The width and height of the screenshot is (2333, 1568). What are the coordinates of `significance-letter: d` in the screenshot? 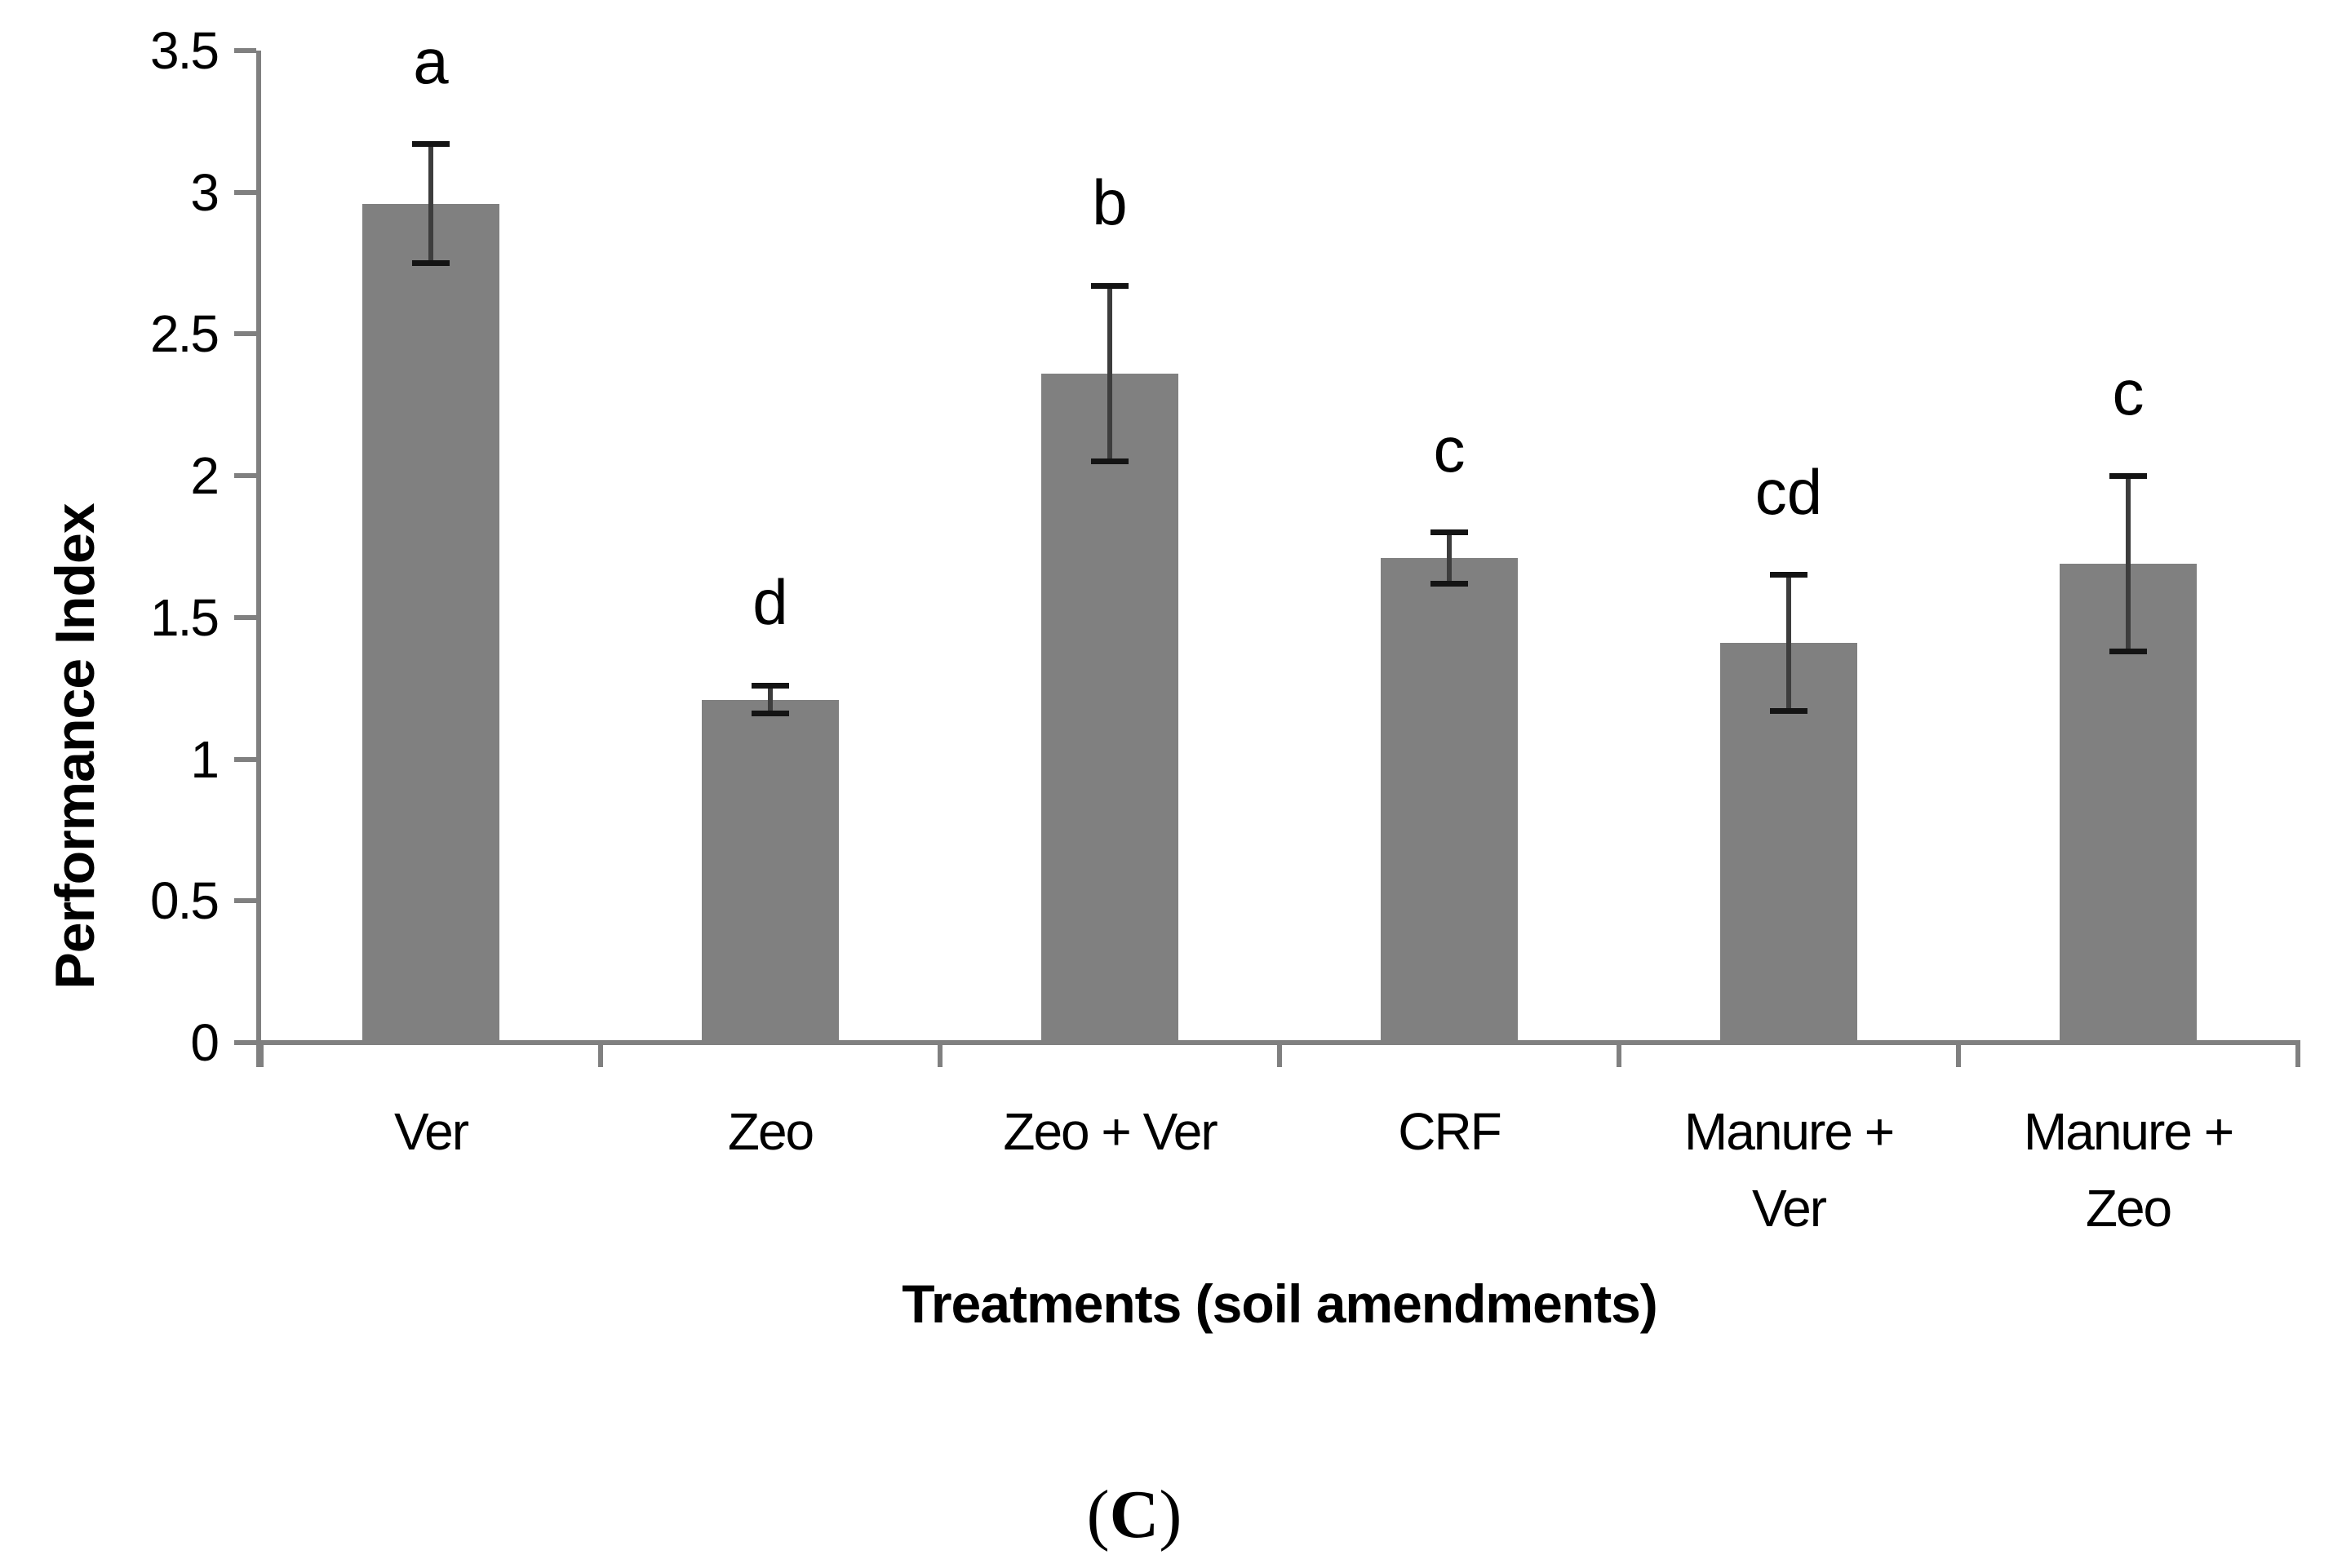 It's located at (770, 602).